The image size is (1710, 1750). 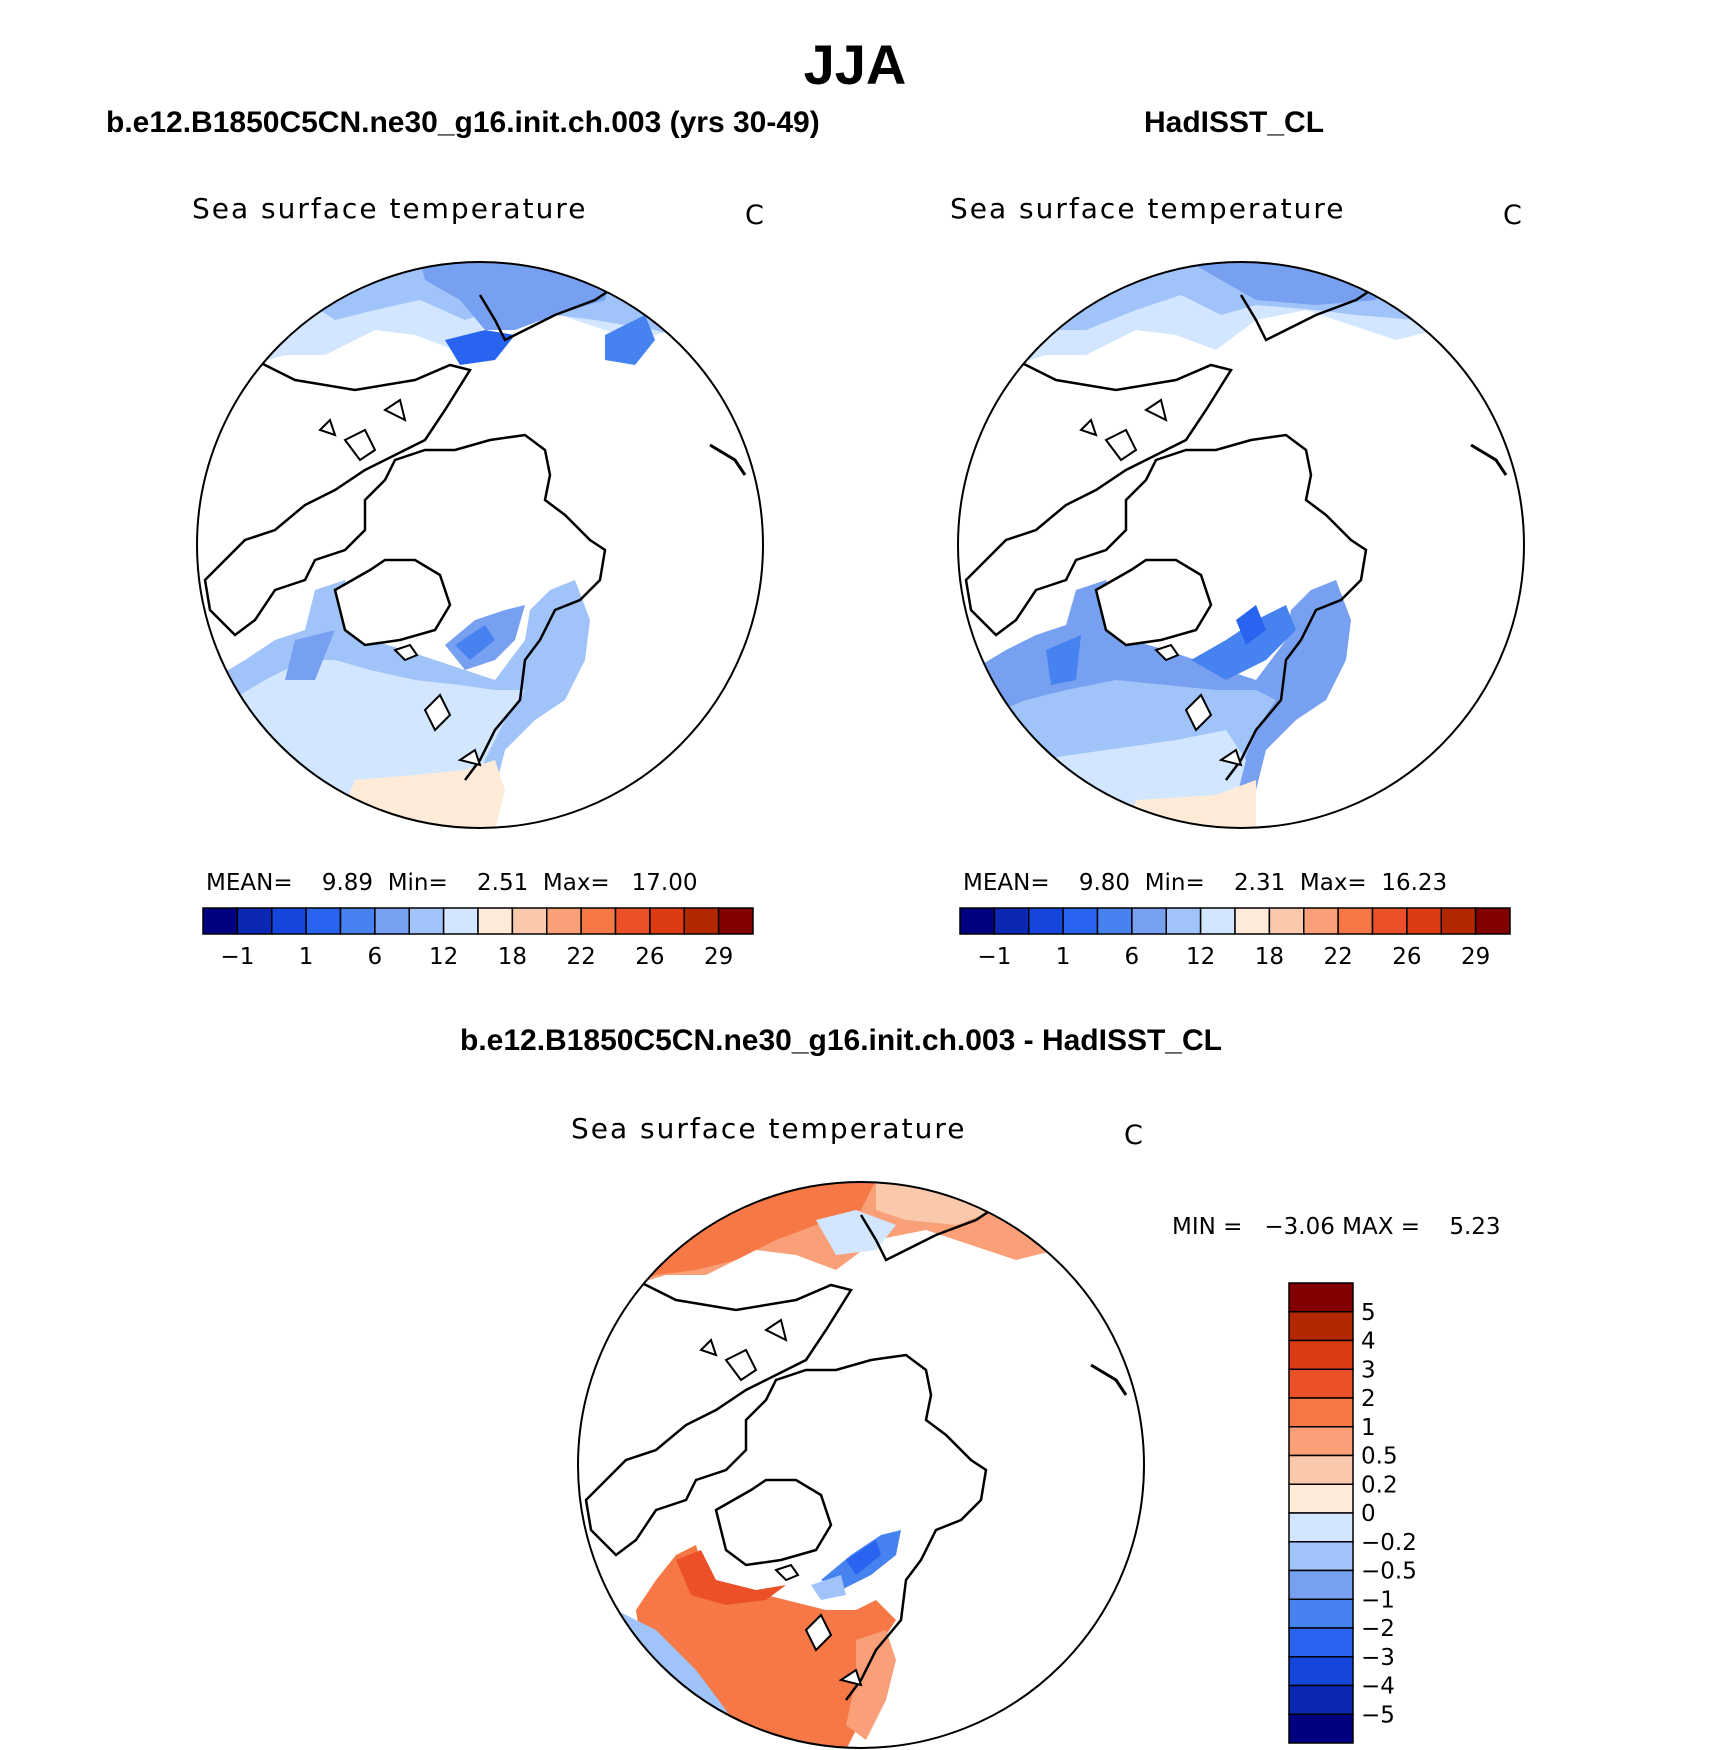 I want to click on left-colorbar-tick-label: 22, so click(x=580, y=957).